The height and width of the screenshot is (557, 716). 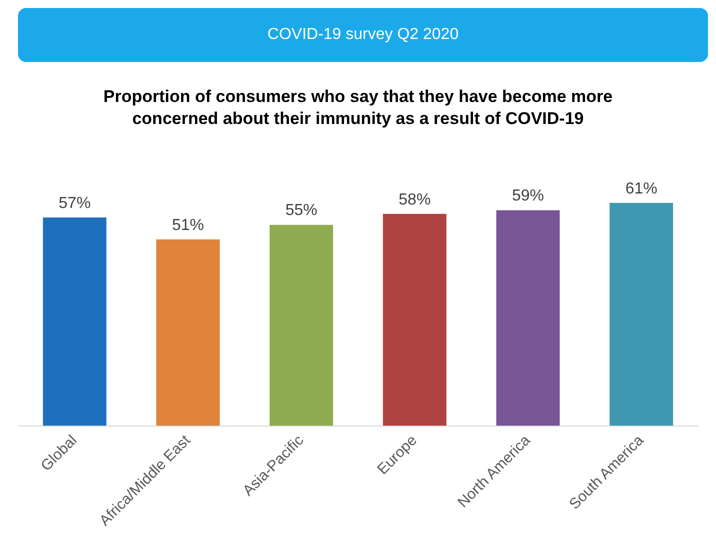 I want to click on data-label: 57%, so click(x=74, y=203).